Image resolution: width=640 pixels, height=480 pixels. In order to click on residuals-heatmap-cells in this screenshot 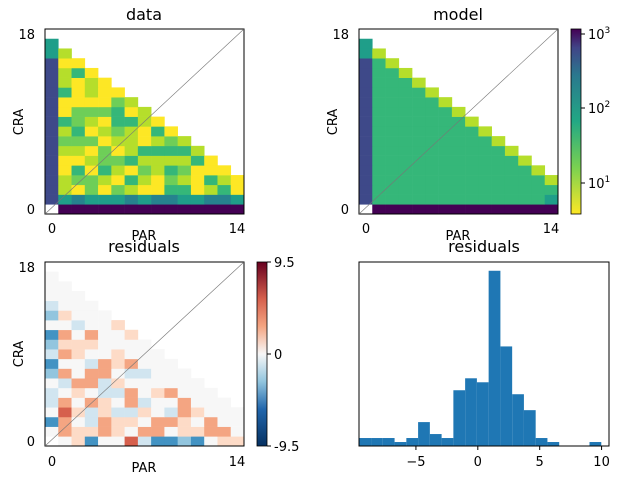, I will do `click(145, 359)`.